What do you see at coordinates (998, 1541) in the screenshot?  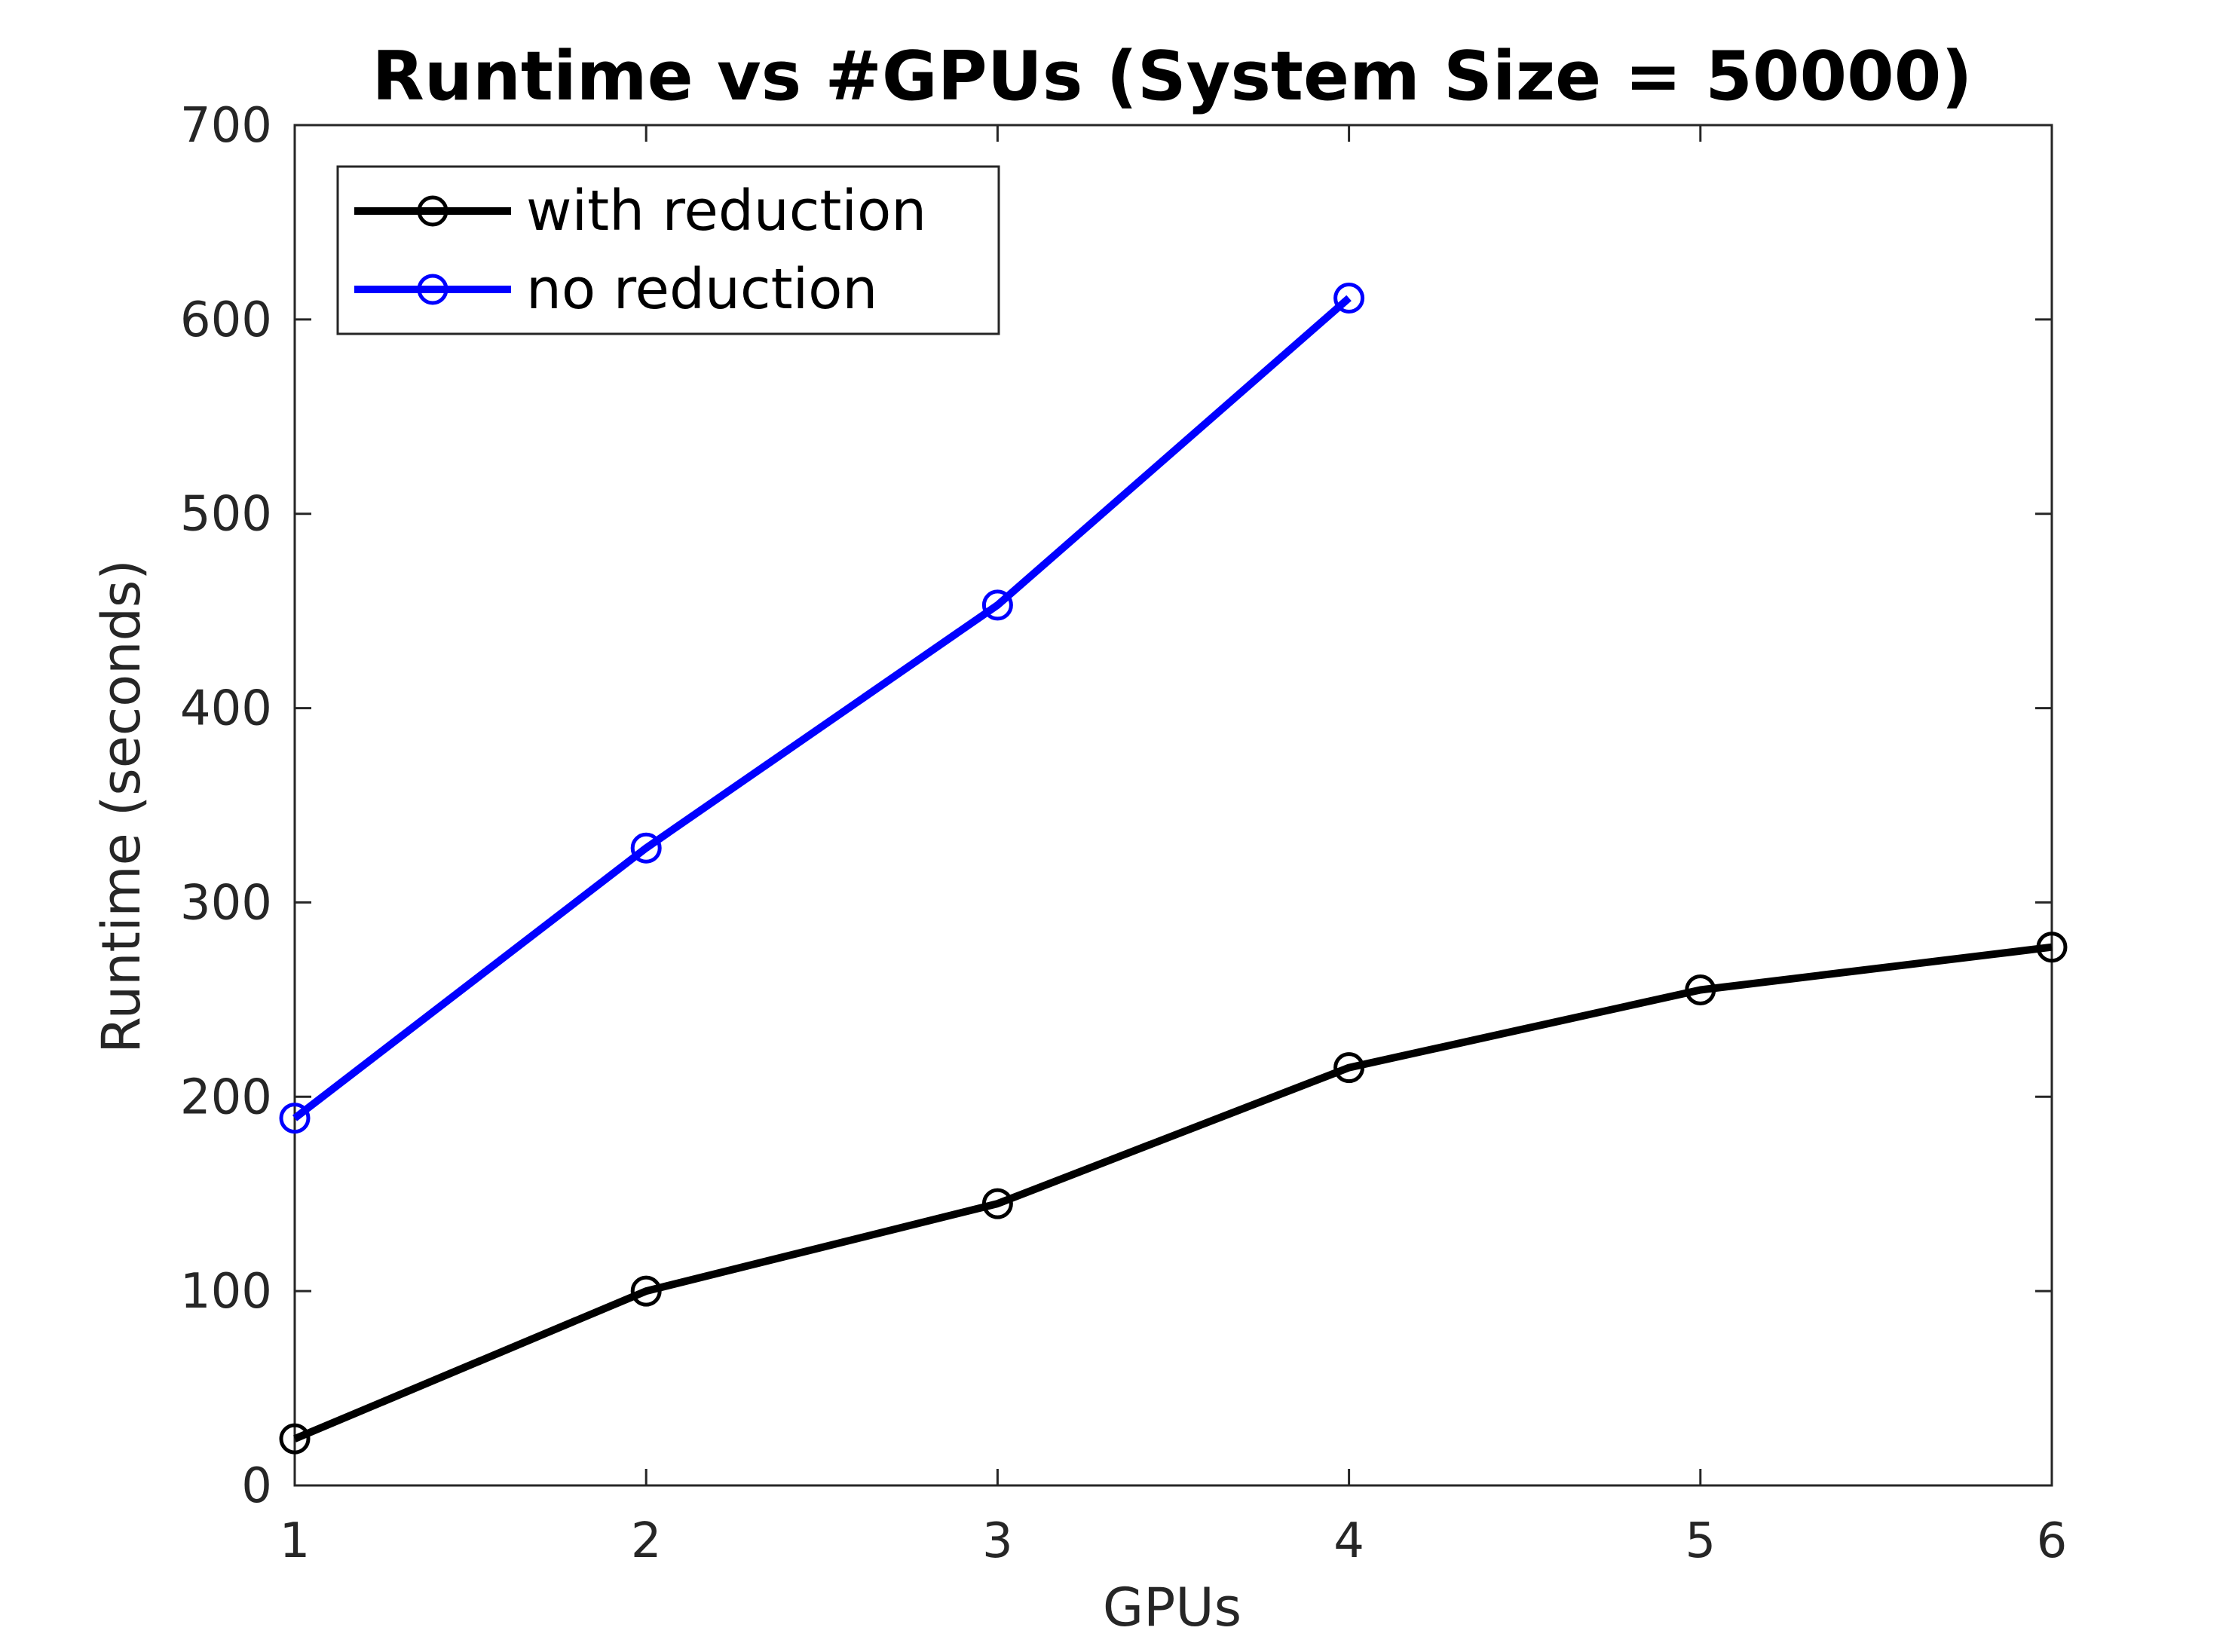 I see `x-tick-label: 3` at bounding box center [998, 1541].